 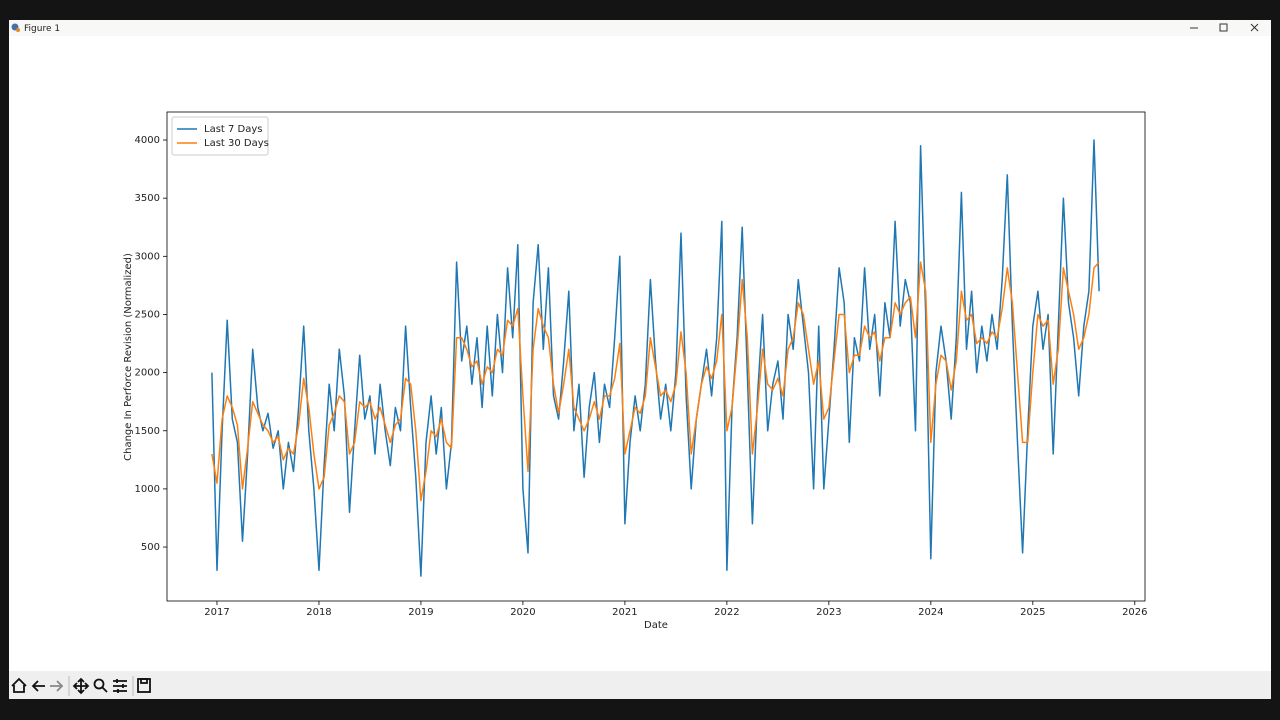 I want to click on legend-box, so click(x=220, y=136).